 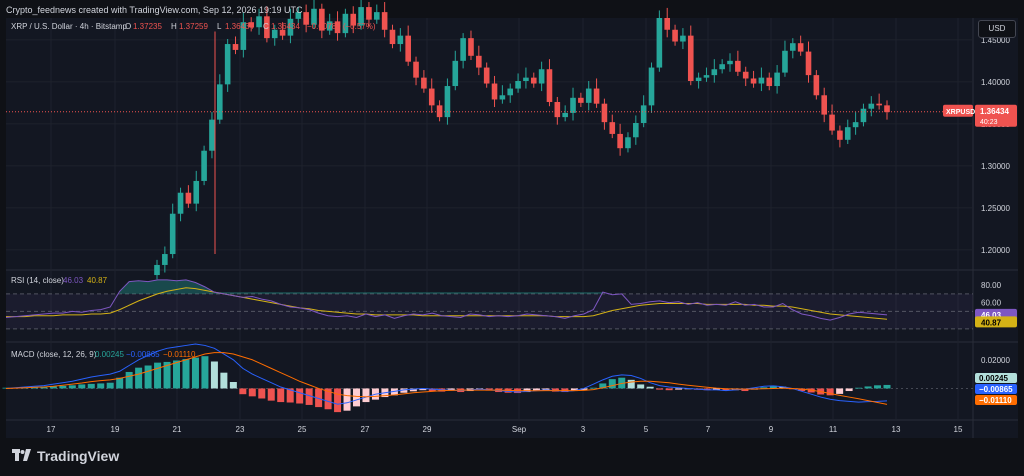 I want to click on rsi-title: RSI (14, close), so click(x=37, y=280).